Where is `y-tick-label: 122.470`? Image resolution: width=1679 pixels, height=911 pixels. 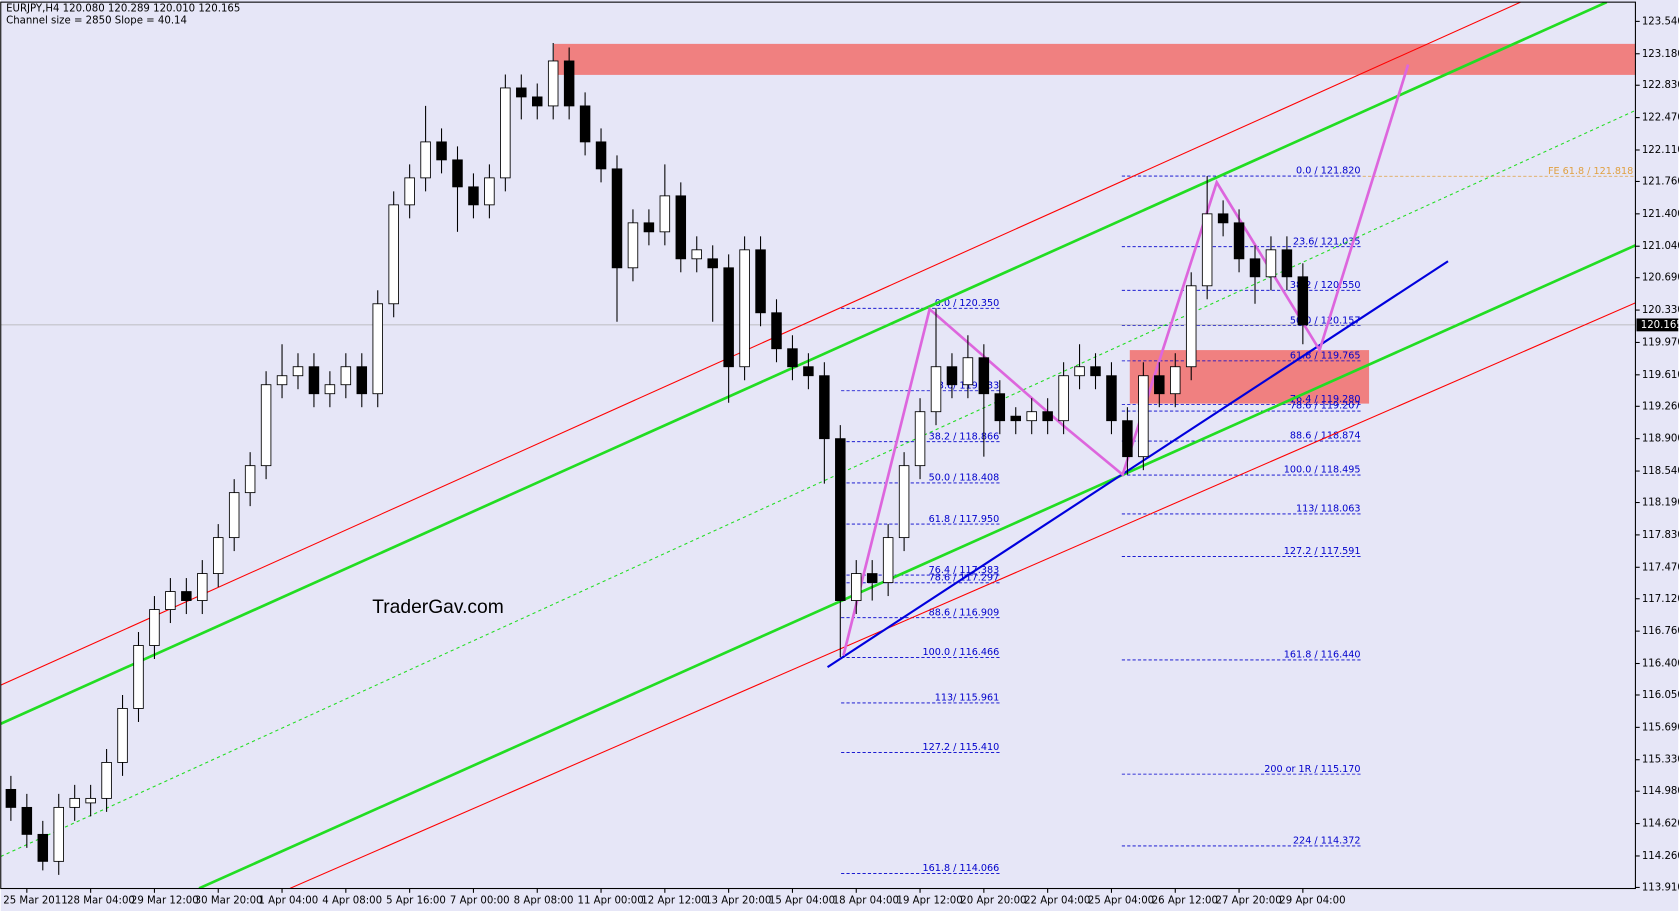 y-tick-label: 122.470 is located at coordinates (1660, 118).